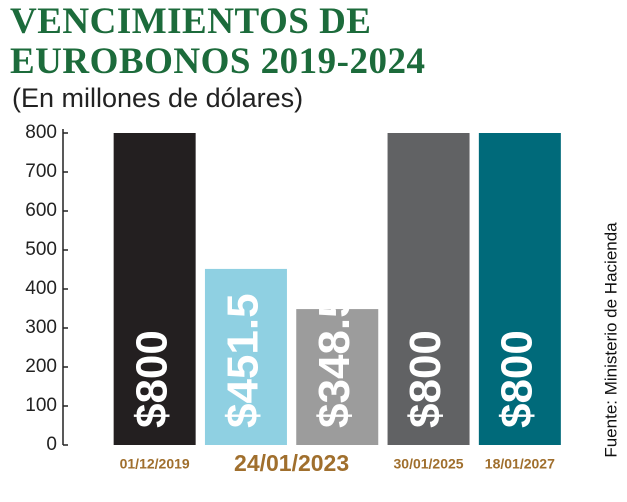 Image resolution: width=627 pixels, height=502 pixels. What do you see at coordinates (155, 464) in the screenshot?
I see `x-tick-label: 01/12/2019` at bounding box center [155, 464].